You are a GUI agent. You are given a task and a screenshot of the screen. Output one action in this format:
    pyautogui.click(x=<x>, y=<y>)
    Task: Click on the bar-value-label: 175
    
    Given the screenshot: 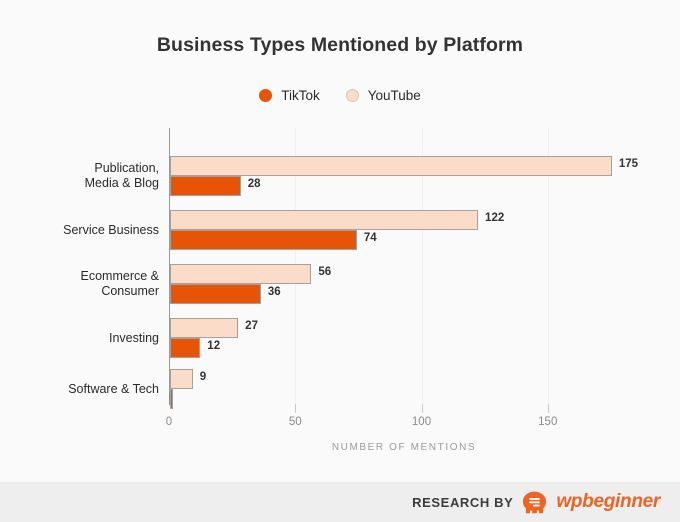 What is the action you would take?
    pyautogui.click(x=628, y=164)
    